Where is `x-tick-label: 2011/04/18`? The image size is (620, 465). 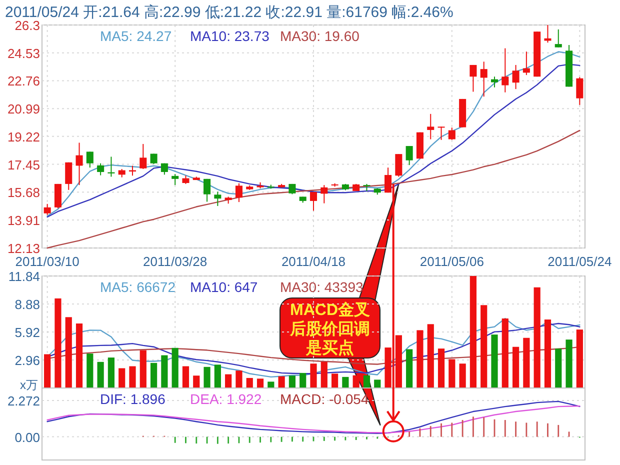
x-tick-label: 2011/04/18 is located at coordinates (313, 261).